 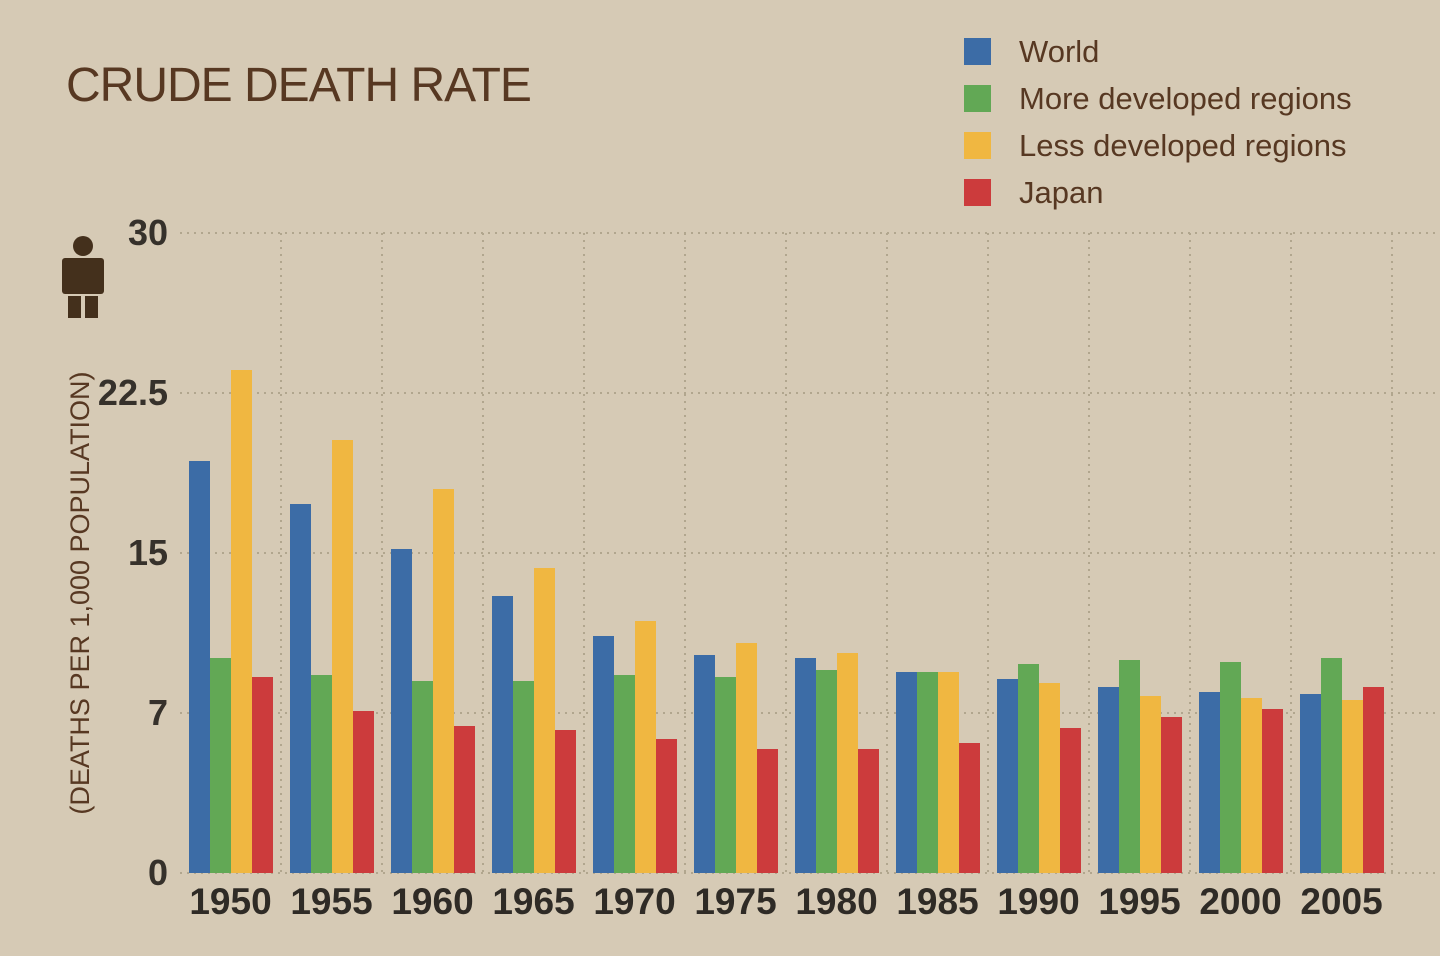 I want to click on bar-more-developed-regions-1995, so click(x=1129, y=766).